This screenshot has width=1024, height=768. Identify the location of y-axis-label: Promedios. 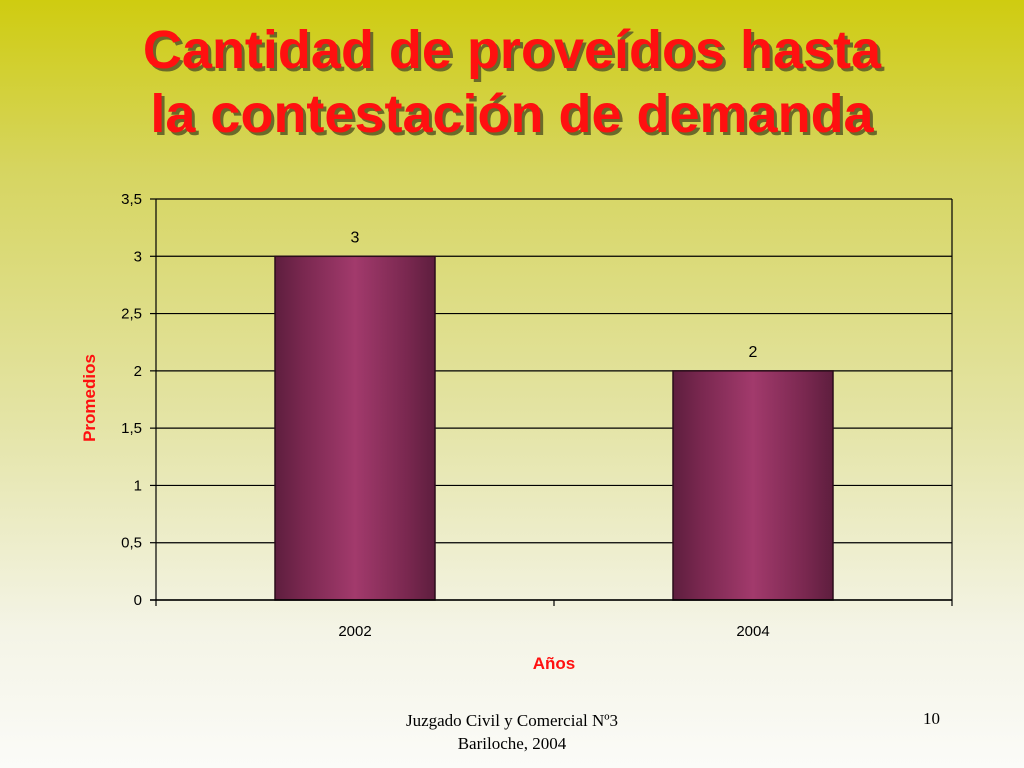
(89, 398).